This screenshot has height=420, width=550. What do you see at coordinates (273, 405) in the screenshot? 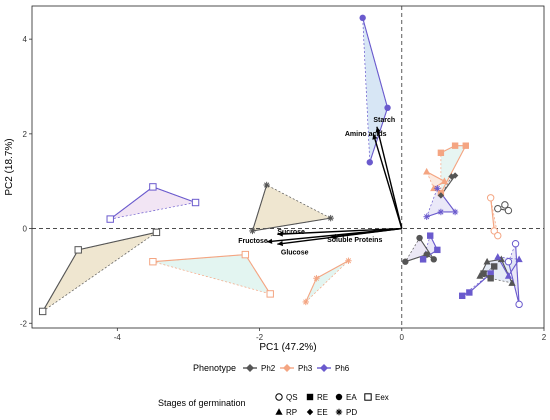
I see `stage-legend: Stages of germination QS RE EA Eex RP EE PD` at bounding box center [273, 405].